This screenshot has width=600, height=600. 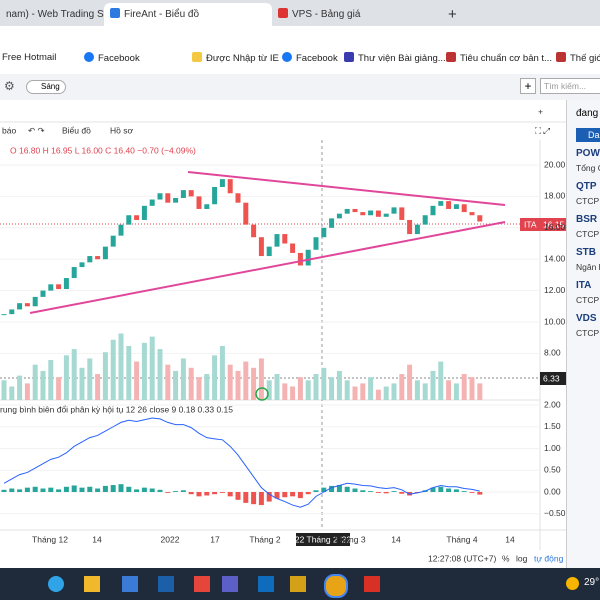 I want to click on fullscreen: ⛶ ⤢, so click(x=542, y=130).